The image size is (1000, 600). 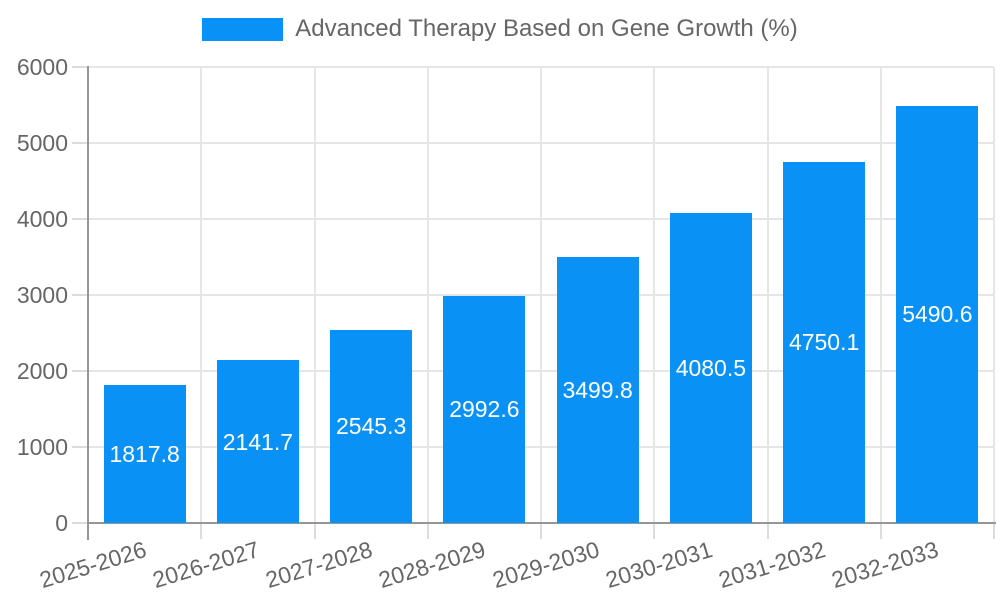 I want to click on bar-2025-2026, so click(x=144, y=453).